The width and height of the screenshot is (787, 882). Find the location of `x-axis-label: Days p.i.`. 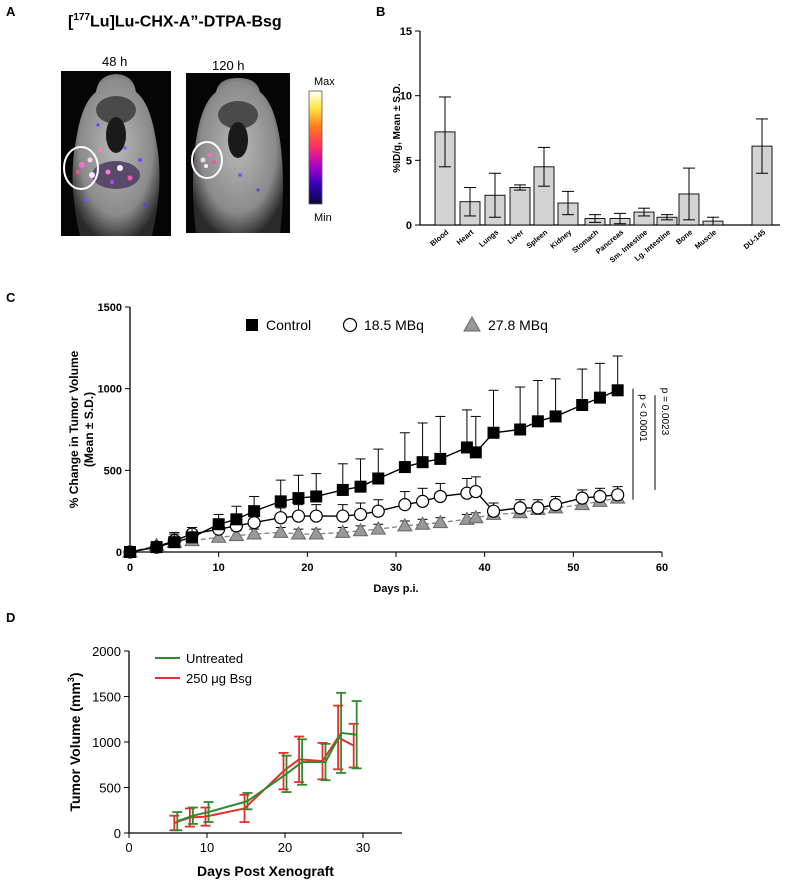

x-axis-label: Days p.i. is located at coordinates (395, 589).